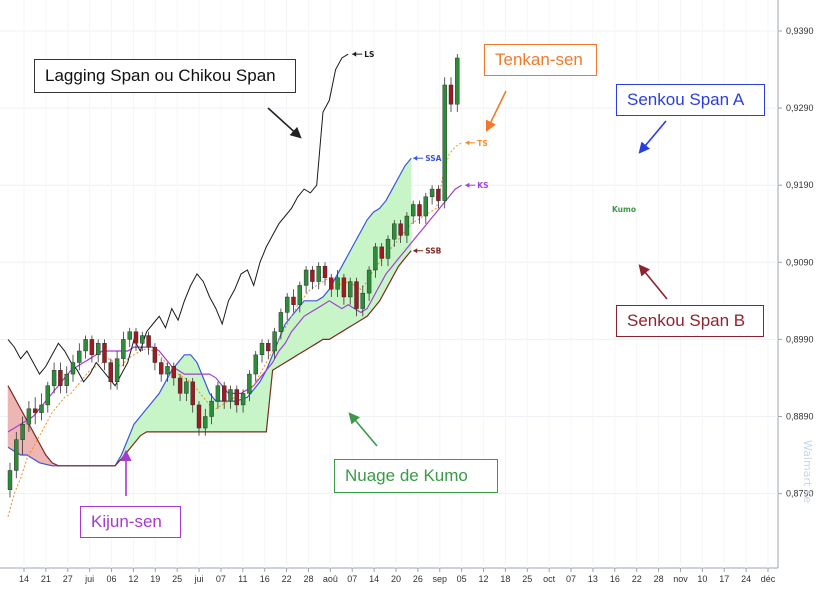  I want to click on price-tick-label: 0,8790, so click(800, 494).